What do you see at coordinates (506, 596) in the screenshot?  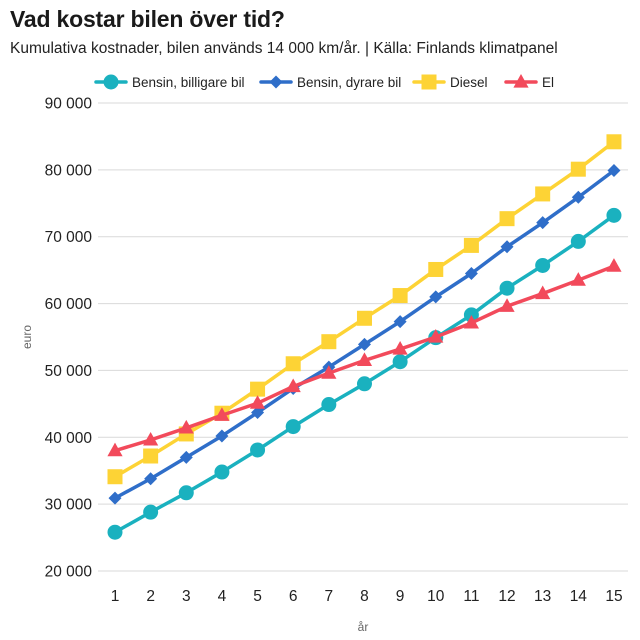 I see `x-tick-label: 12` at bounding box center [506, 596].